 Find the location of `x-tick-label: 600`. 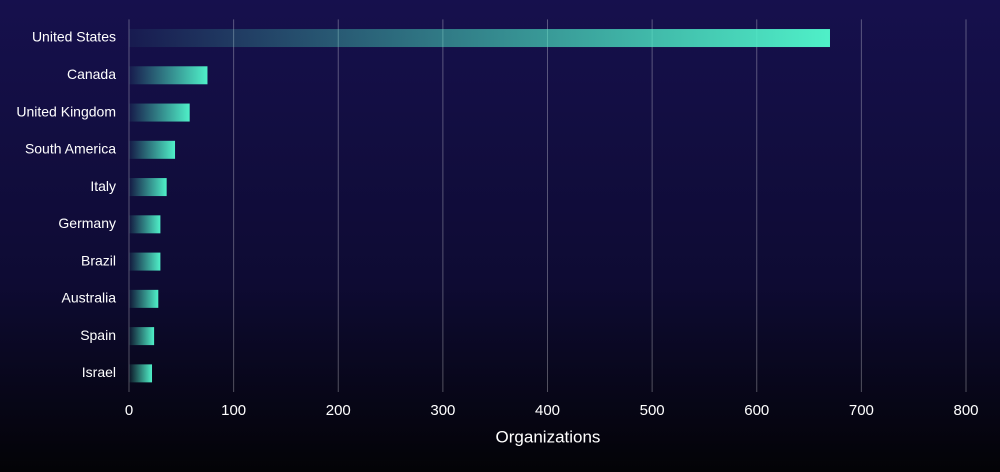

x-tick-label: 600 is located at coordinates (756, 410).